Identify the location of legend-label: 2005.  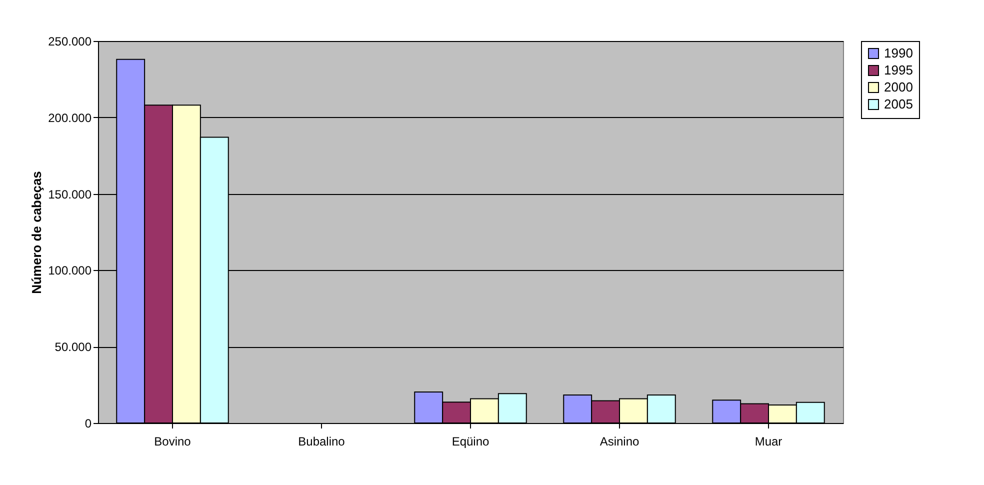
(898, 104).